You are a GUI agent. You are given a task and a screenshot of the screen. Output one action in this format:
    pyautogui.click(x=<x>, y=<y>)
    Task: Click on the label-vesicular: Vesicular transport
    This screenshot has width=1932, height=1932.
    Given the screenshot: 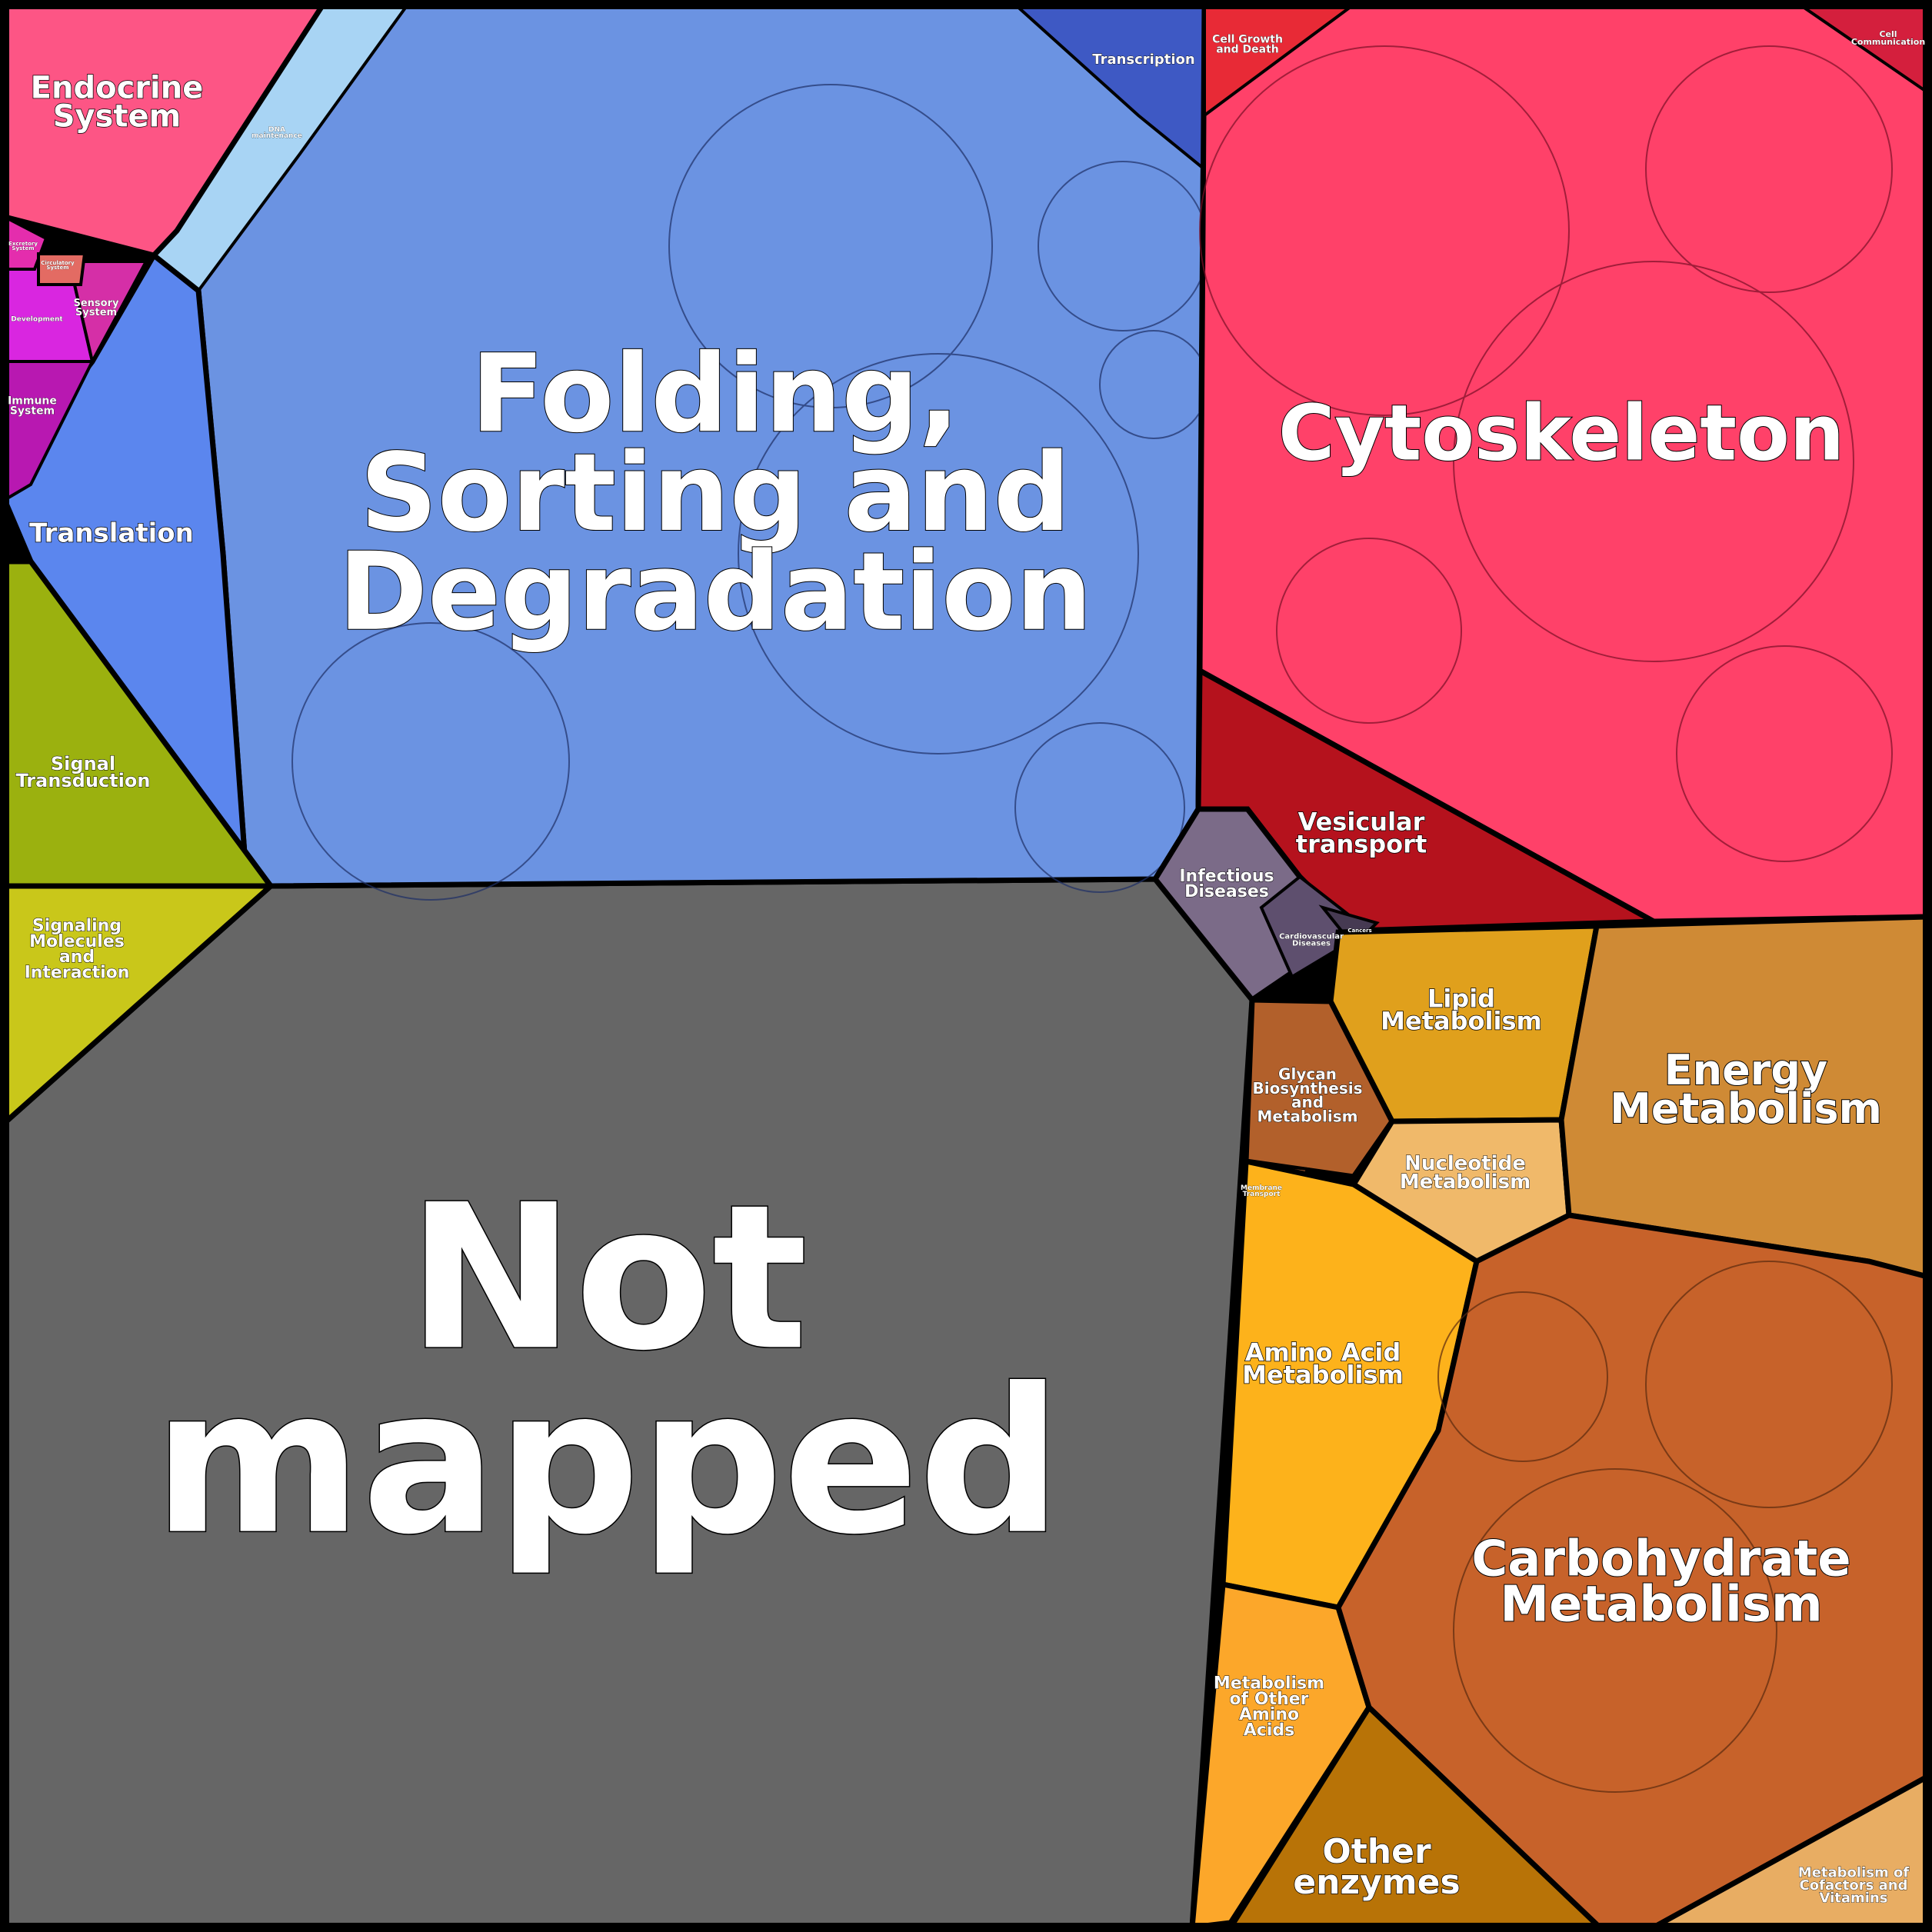 What is the action you would take?
    pyautogui.click(x=1361, y=832)
    